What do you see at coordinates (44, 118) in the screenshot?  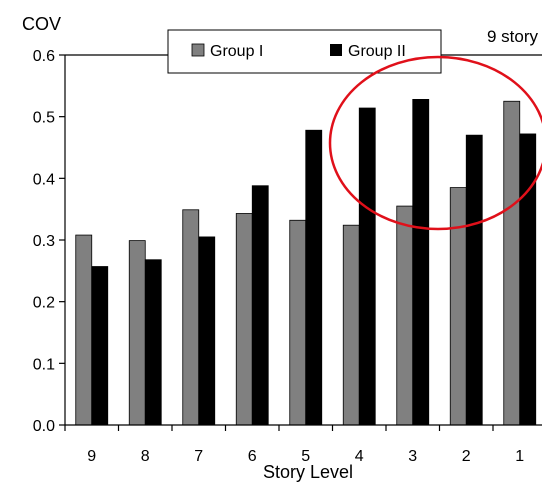 I see `y-tick-label: 0.5` at bounding box center [44, 118].